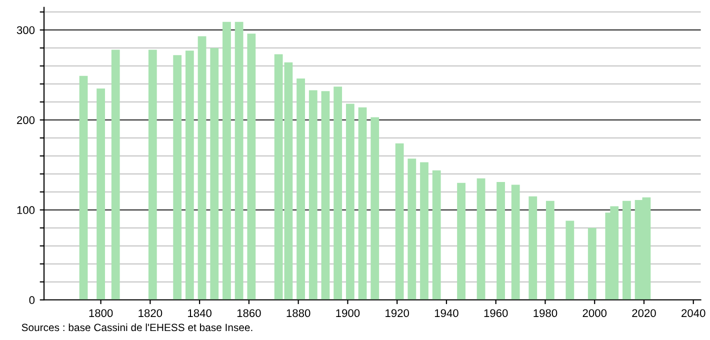 This screenshot has height=340, width=710. What do you see at coordinates (398, 313) in the screenshot?
I see `x-tick-label: 1920` at bounding box center [398, 313].